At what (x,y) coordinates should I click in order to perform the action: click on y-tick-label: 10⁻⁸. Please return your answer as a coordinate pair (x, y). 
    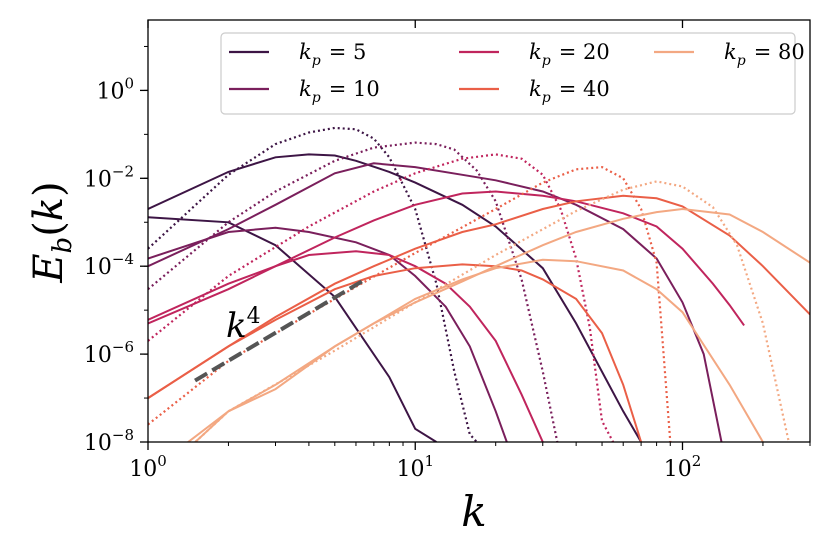
    Looking at the image, I should click on (109, 441).